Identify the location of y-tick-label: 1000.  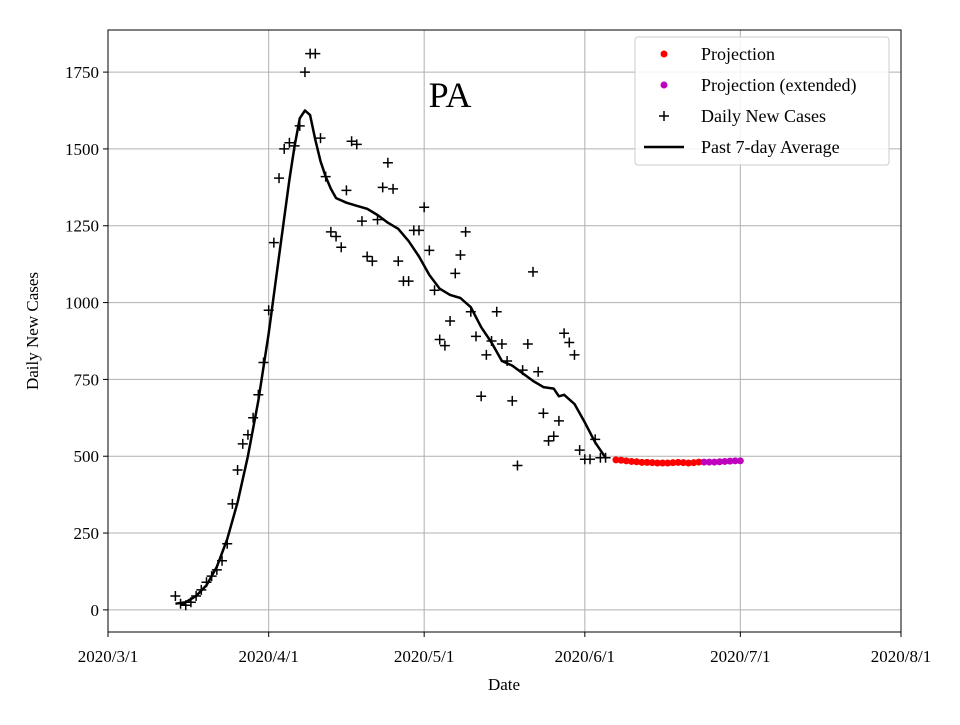
(82, 303).